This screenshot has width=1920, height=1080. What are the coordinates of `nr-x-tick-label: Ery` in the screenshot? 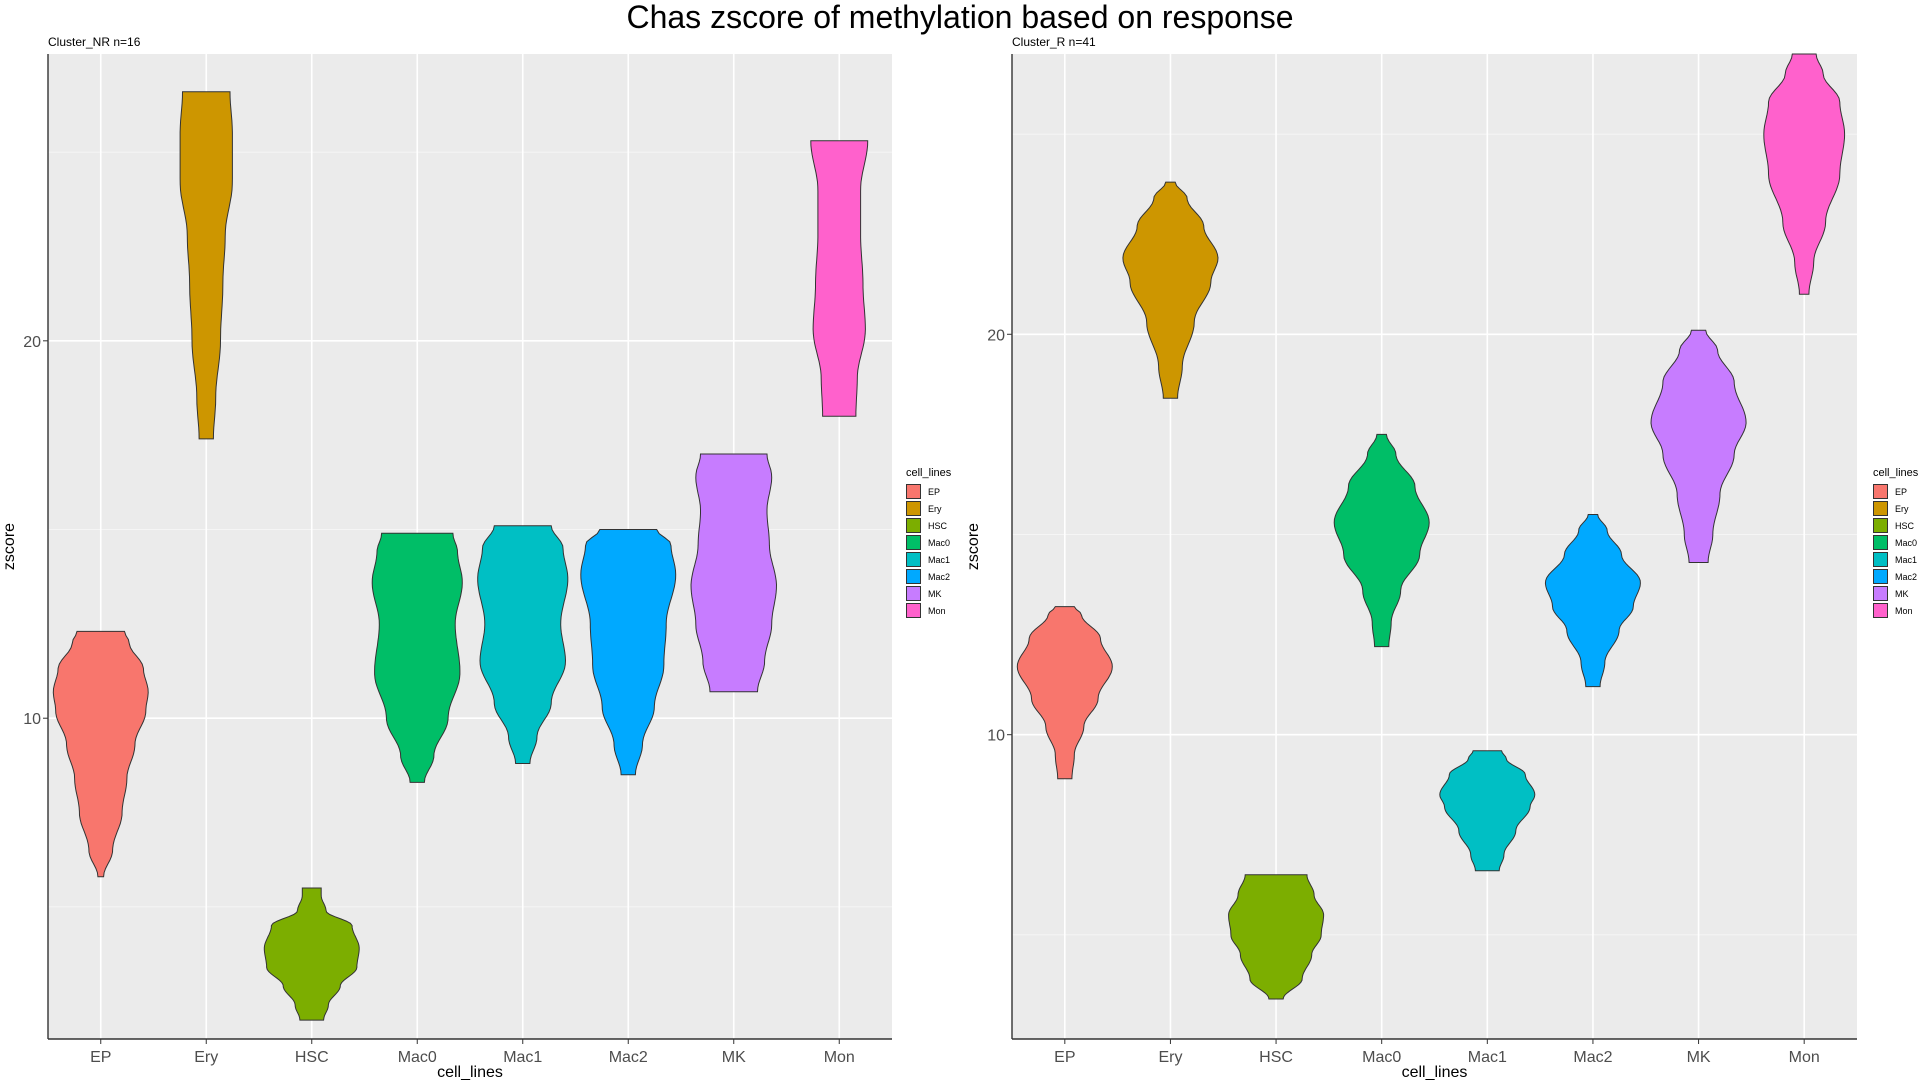 It's located at (206, 1057).